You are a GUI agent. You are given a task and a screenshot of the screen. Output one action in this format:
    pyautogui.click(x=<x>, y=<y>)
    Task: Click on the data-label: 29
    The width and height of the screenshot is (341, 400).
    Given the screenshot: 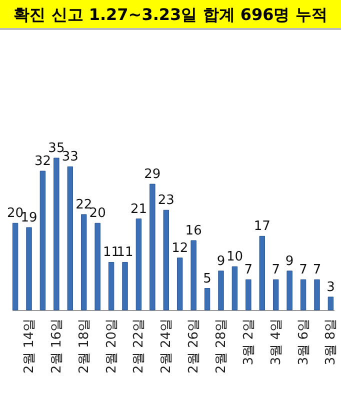 What is the action you would take?
    pyautogui.click(x=152, y=174)
    